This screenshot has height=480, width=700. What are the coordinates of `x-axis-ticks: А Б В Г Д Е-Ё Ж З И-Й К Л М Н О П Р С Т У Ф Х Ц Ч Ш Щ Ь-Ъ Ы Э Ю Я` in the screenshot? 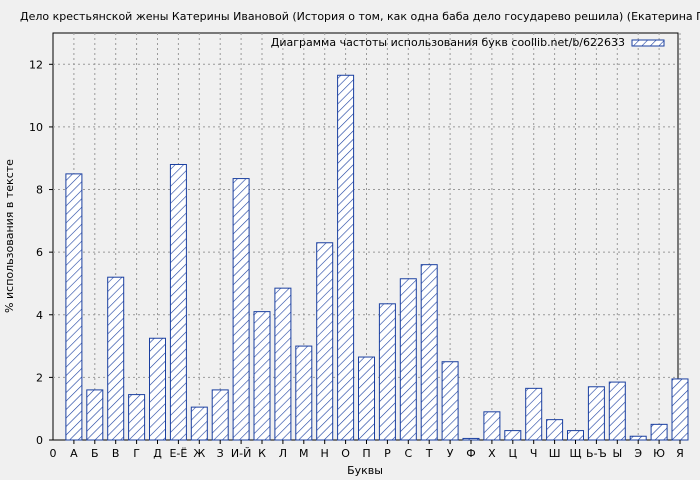 It's located at (377, 450).